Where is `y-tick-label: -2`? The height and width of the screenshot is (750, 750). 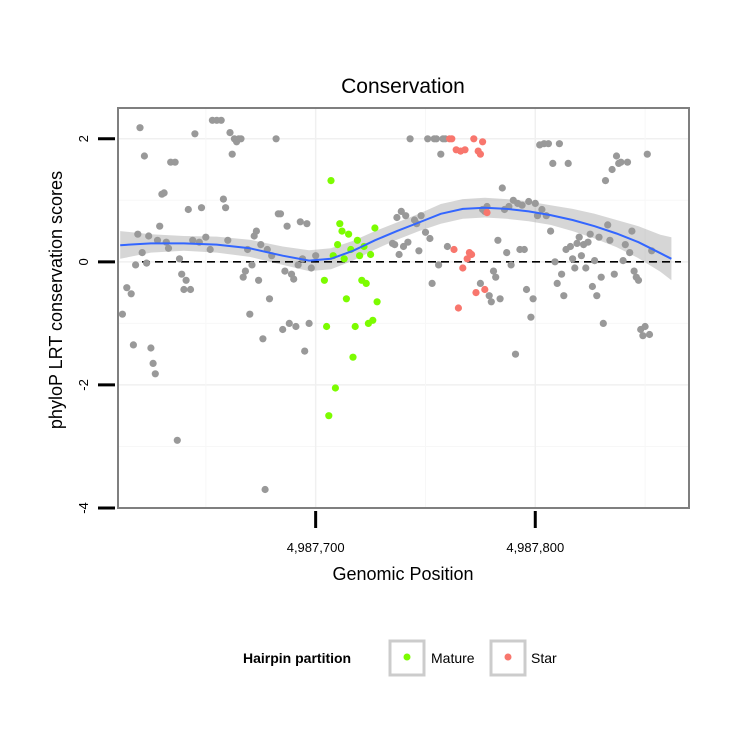
y-tick-label: -2 is located at coordinates (83, 385).